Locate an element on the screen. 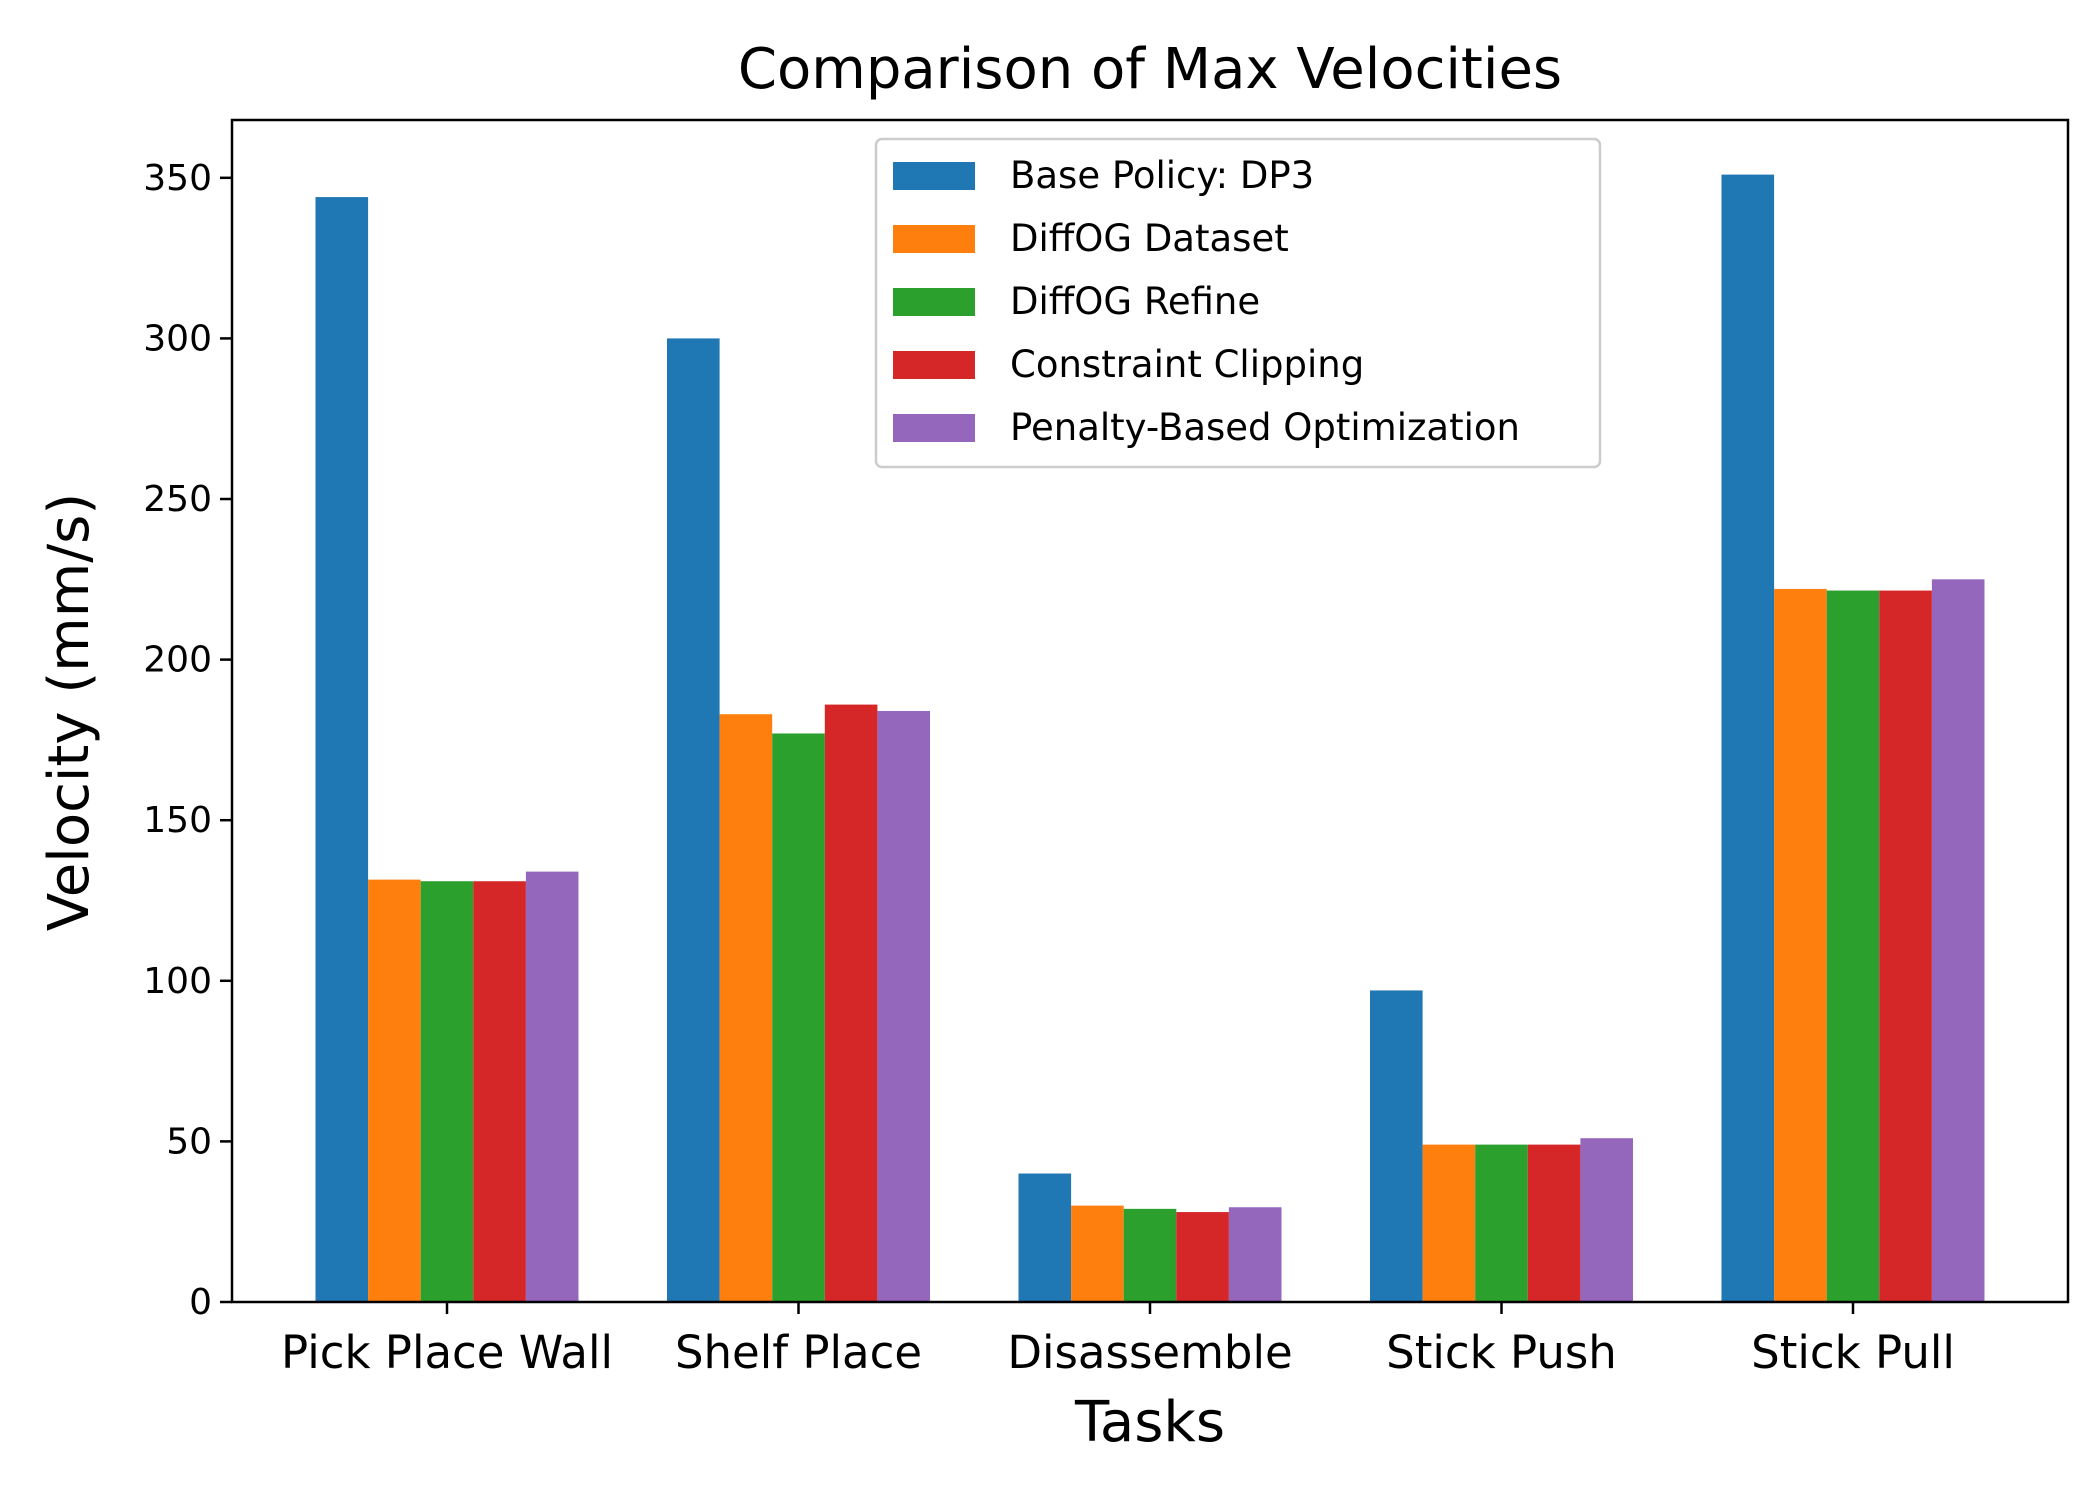 The width and height of the screenshot is (2100, 1500). legend-label: Penalty-Based Optimization is located at coordinates (1265, 427).